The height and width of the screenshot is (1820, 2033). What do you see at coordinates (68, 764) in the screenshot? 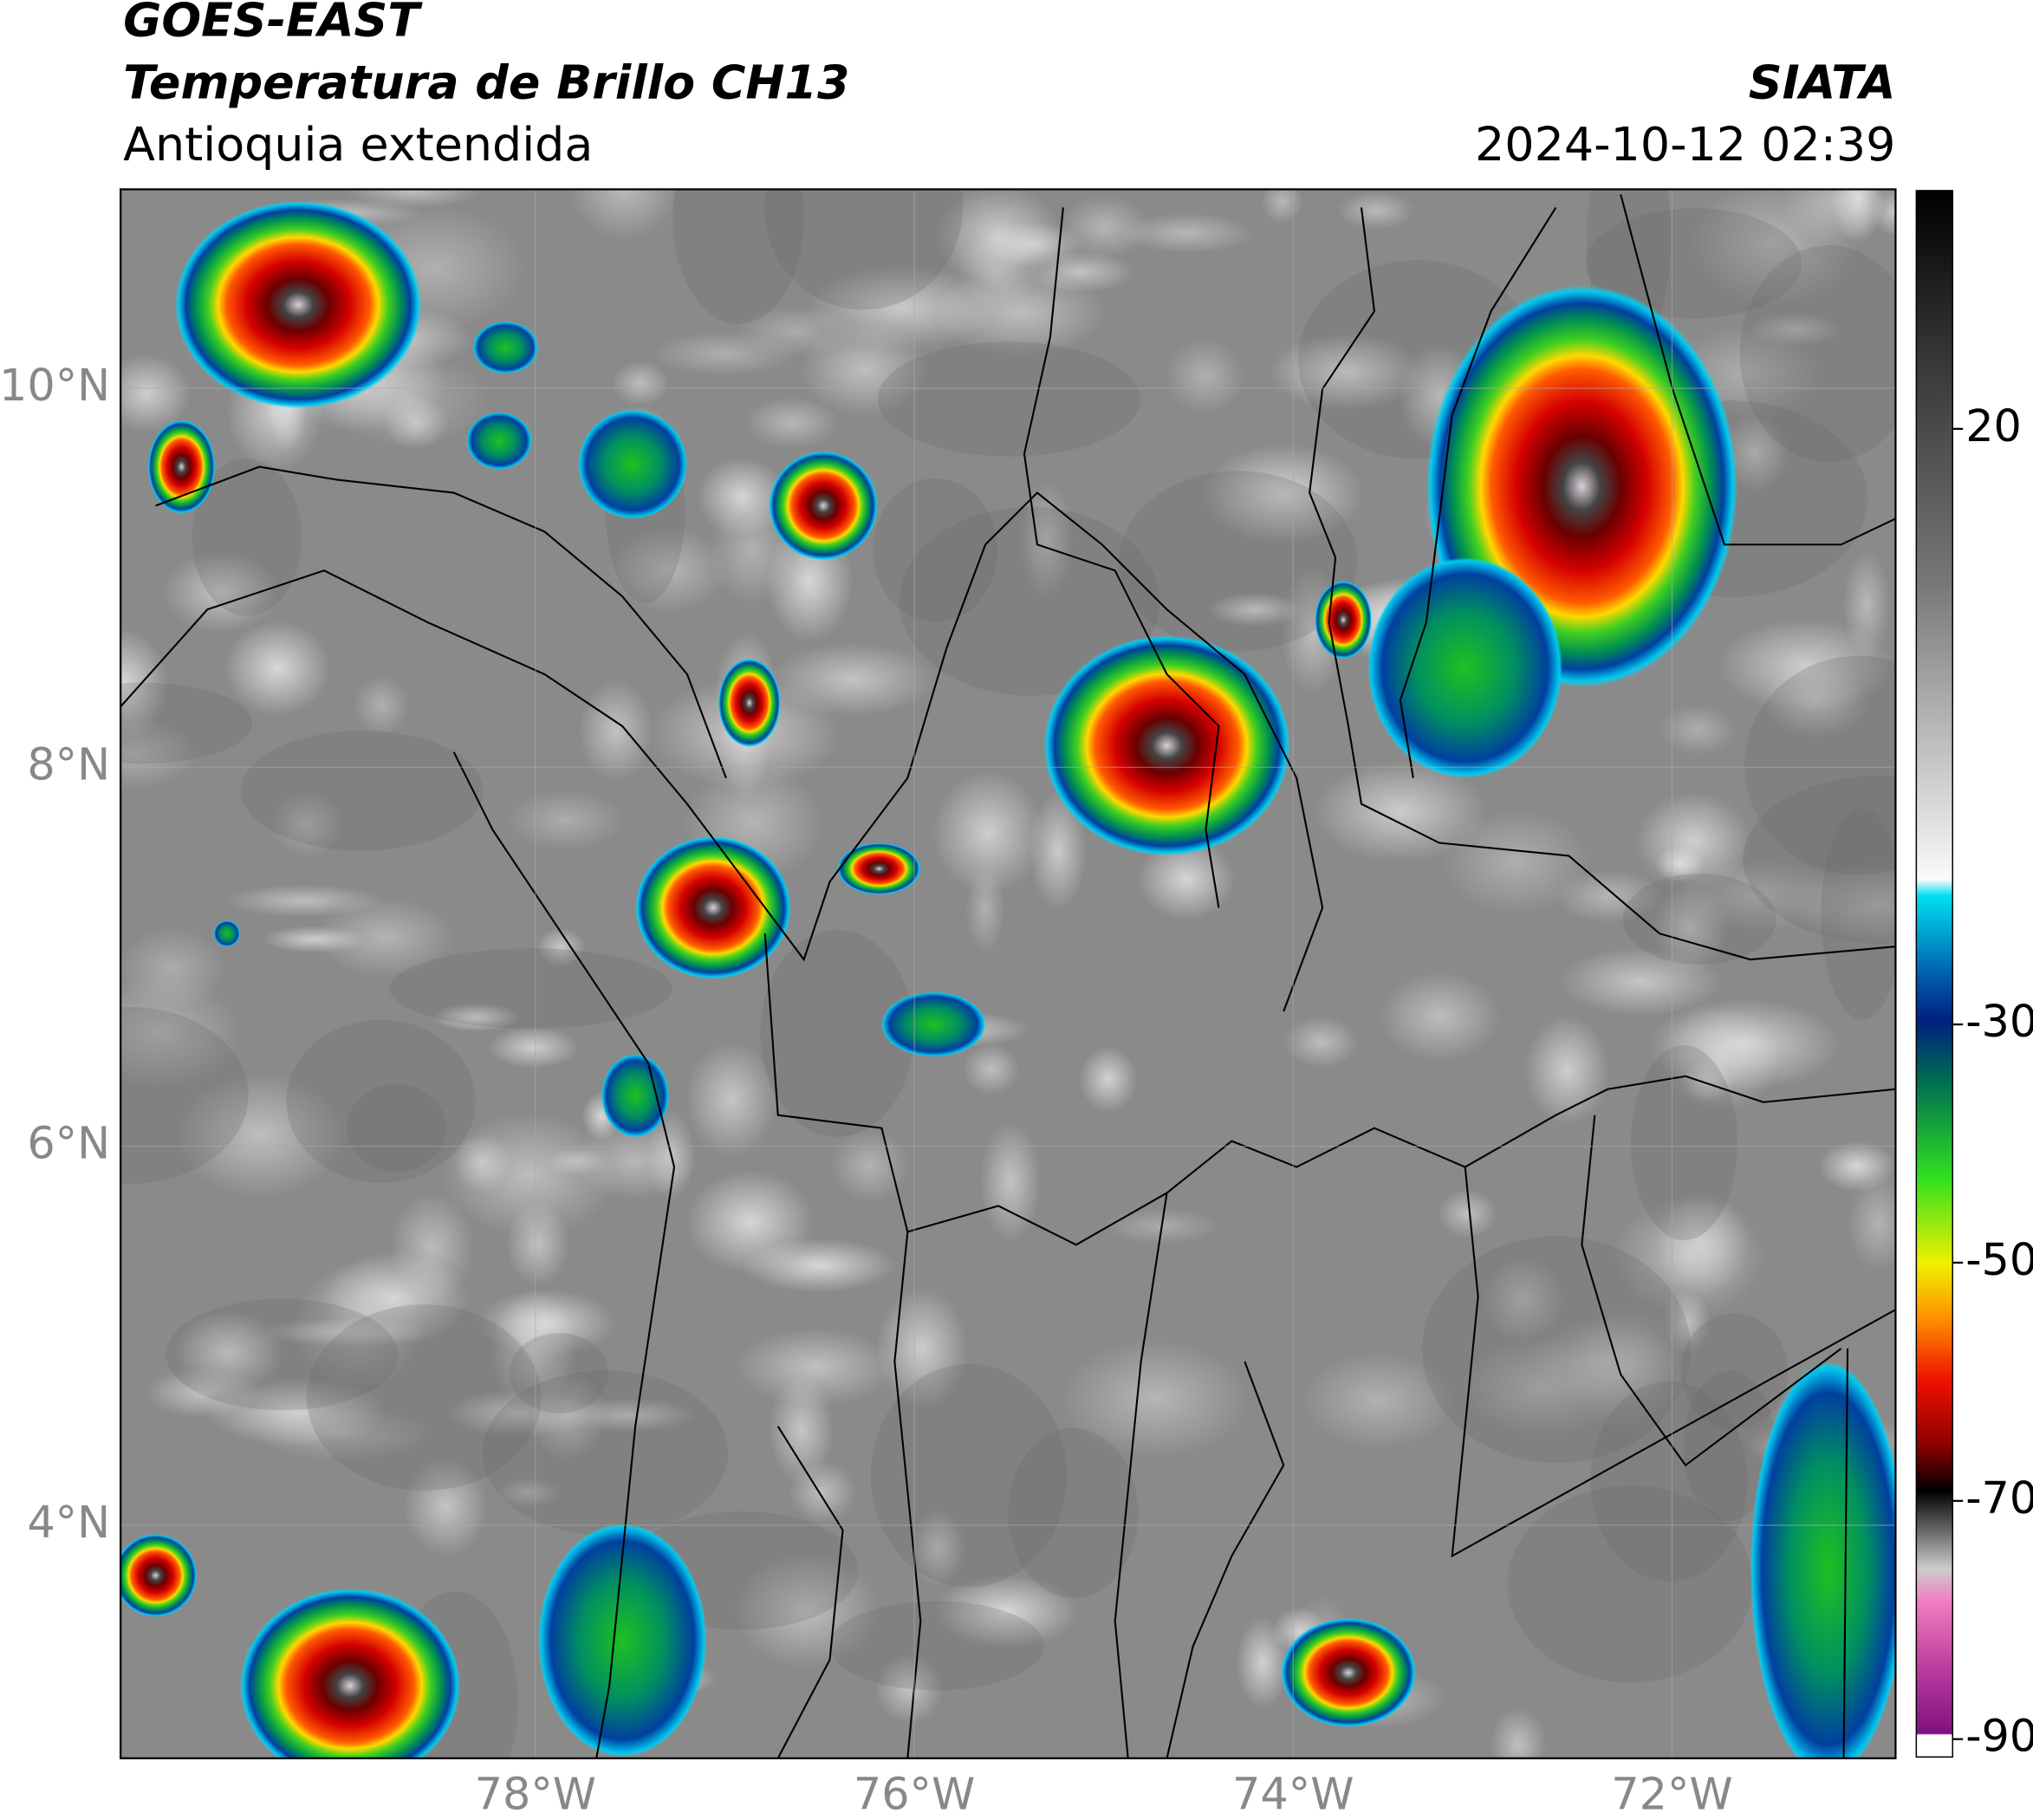
I see `y-tick-label: 8°N` at bounding box center [68, 764].